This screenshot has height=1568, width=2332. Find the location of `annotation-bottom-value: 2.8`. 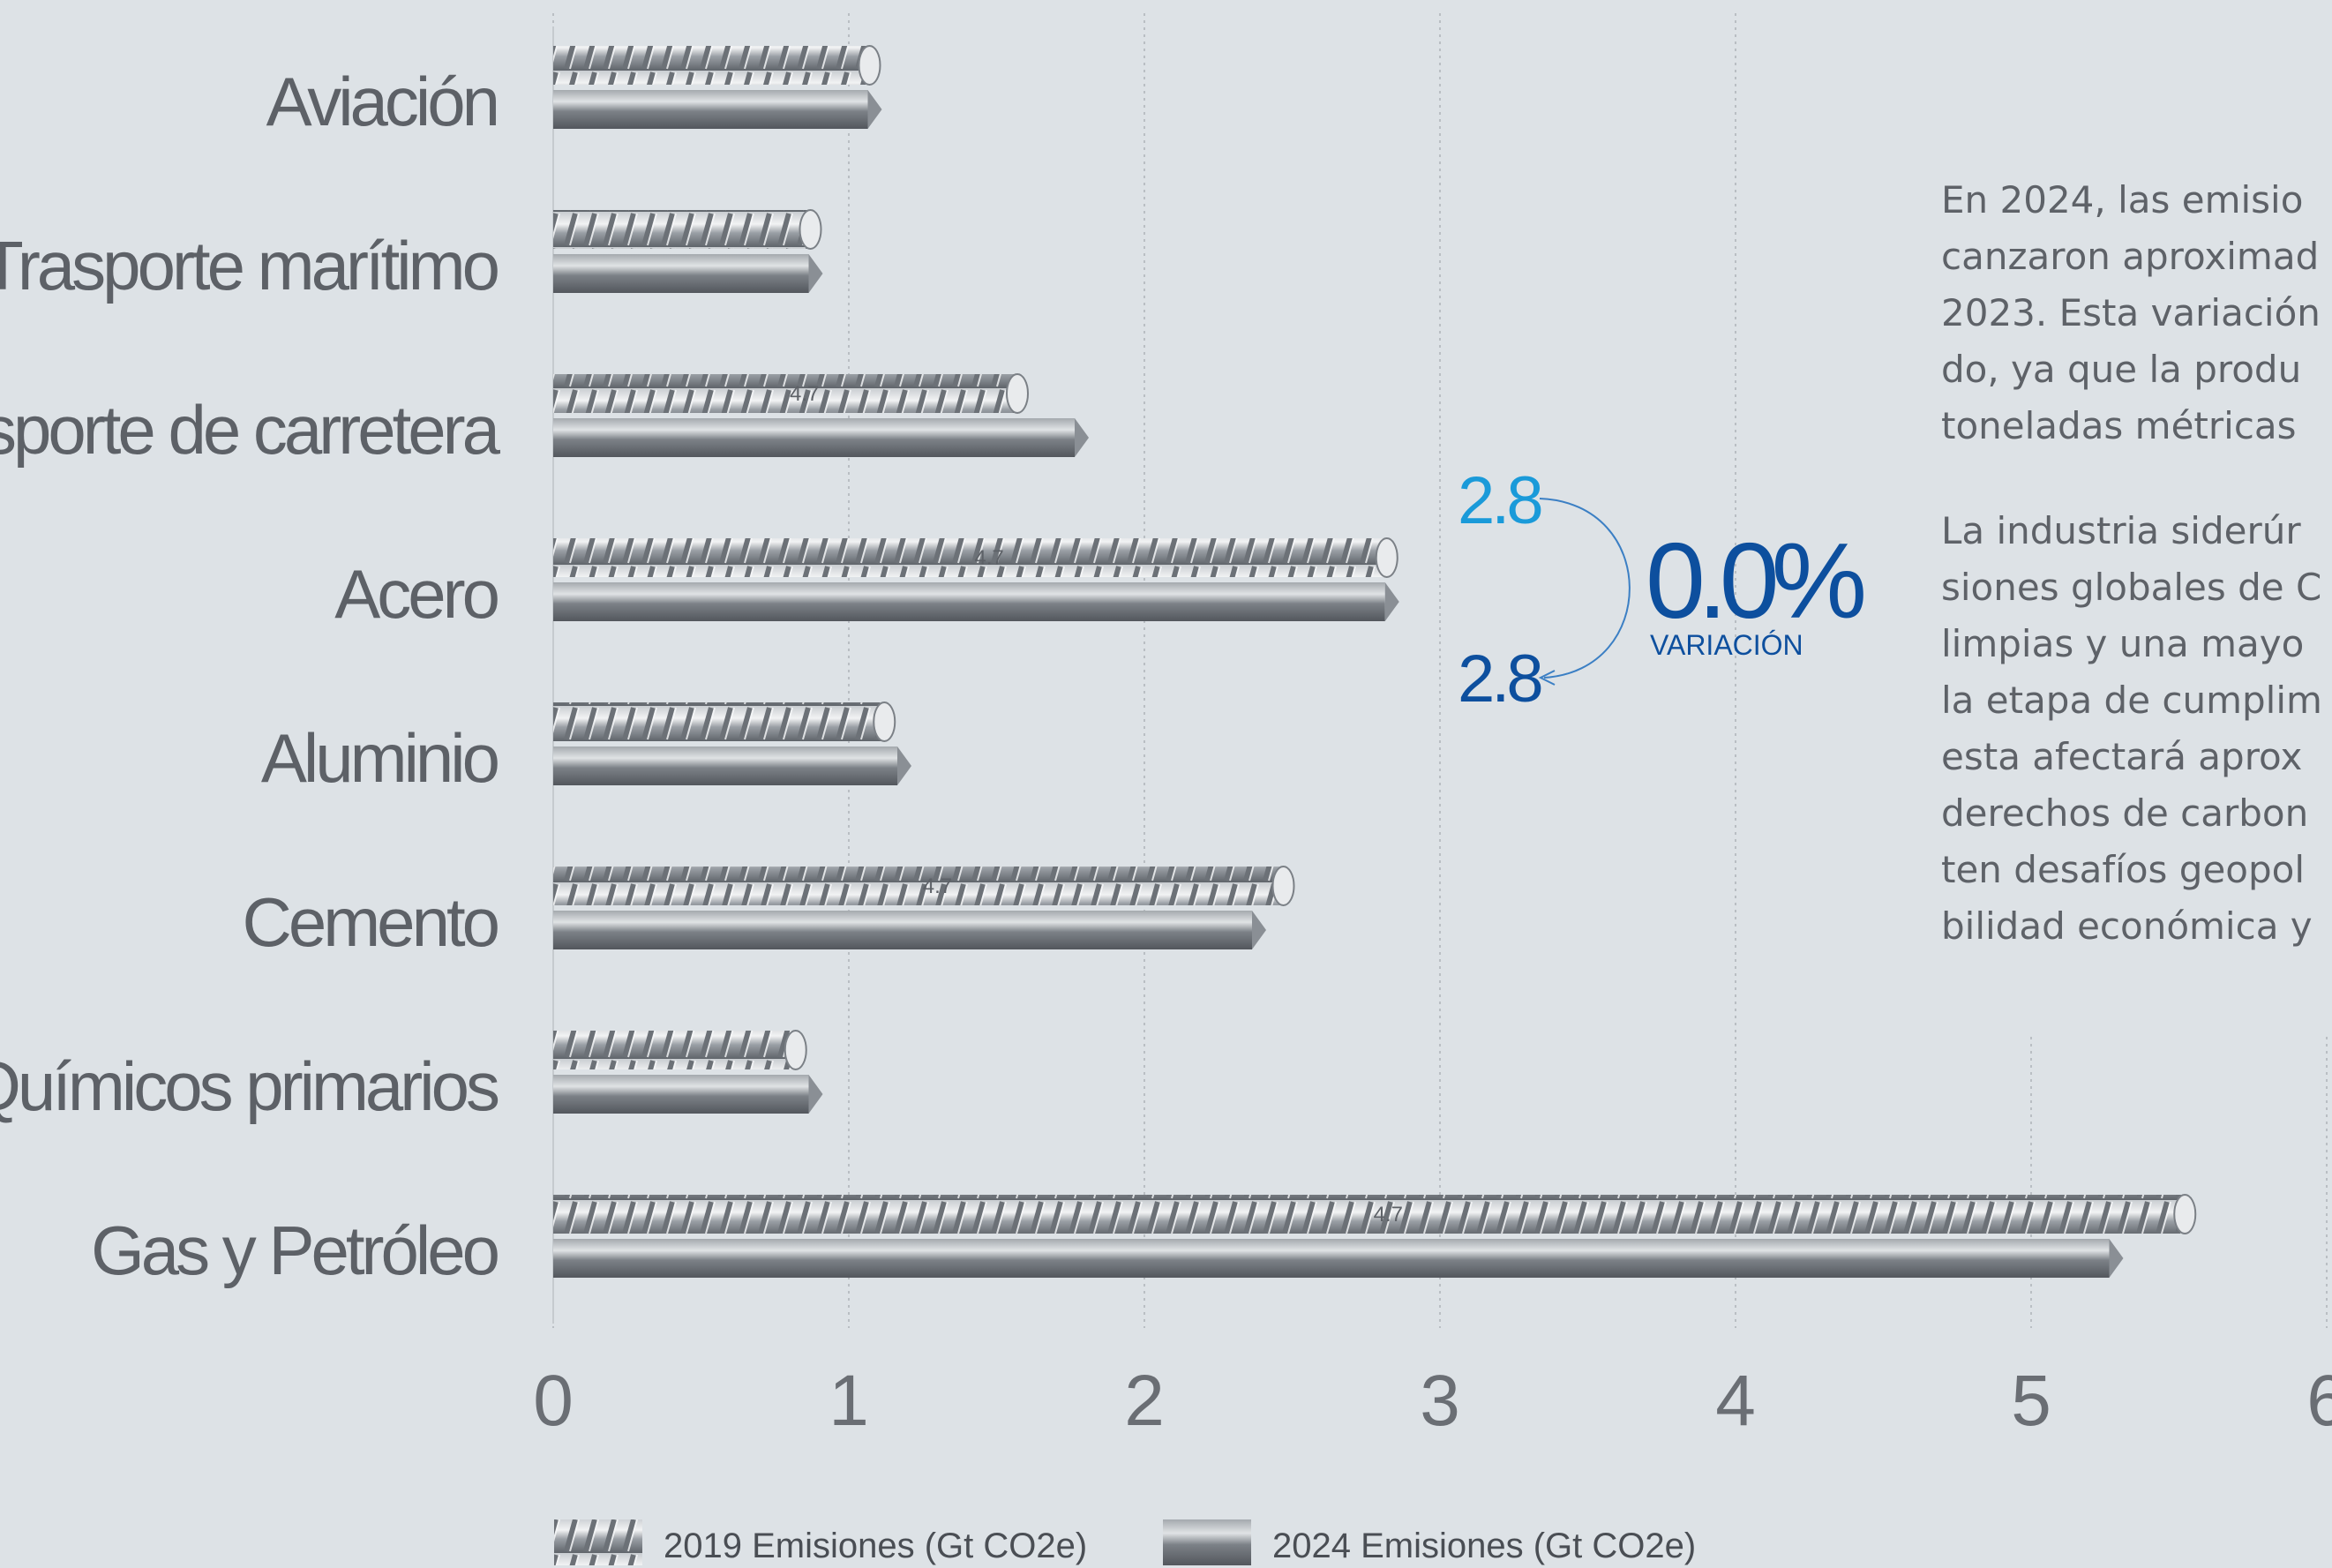

annotation-bottom-value: 2.8 is located at coordinates (1499, 678).